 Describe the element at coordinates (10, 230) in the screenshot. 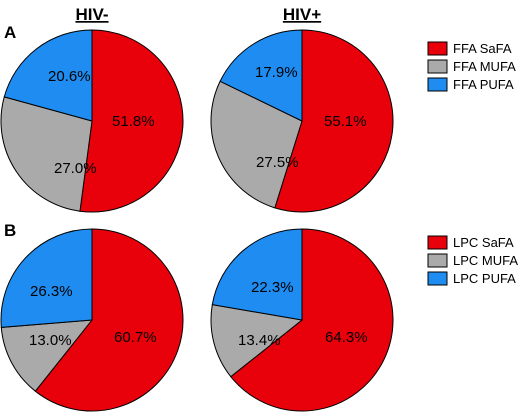

I see `panel-letter-b: B` at that location.